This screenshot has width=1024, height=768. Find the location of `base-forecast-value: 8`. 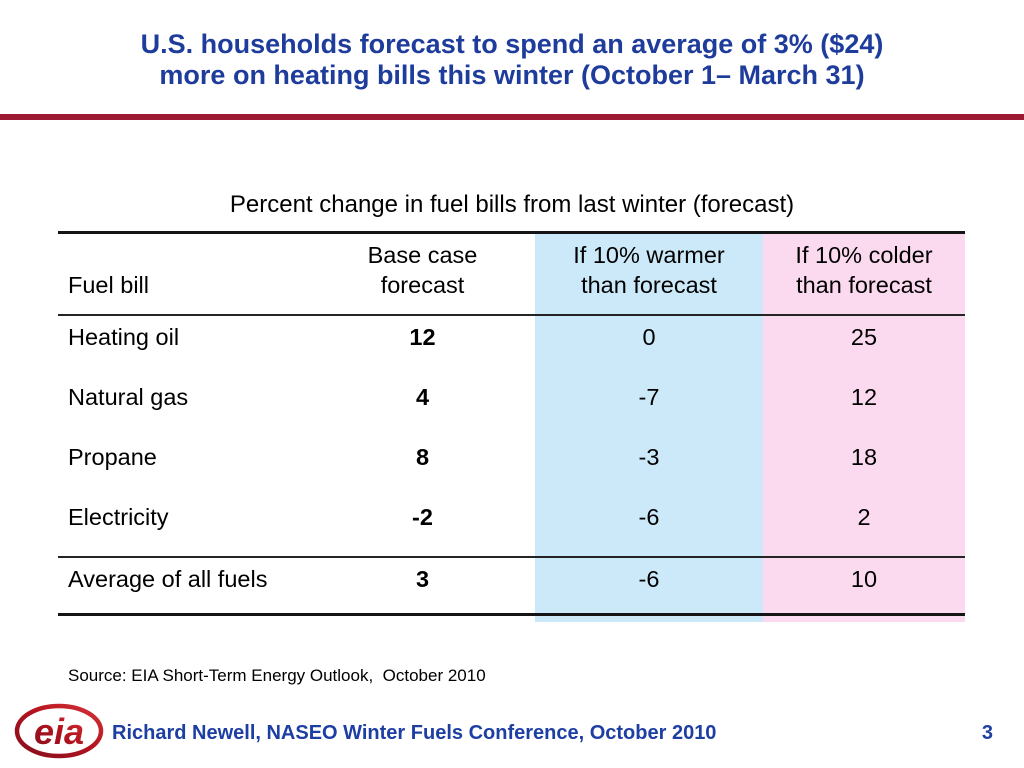

base-forecast-value: 8 is located at coordinates (422, 457).